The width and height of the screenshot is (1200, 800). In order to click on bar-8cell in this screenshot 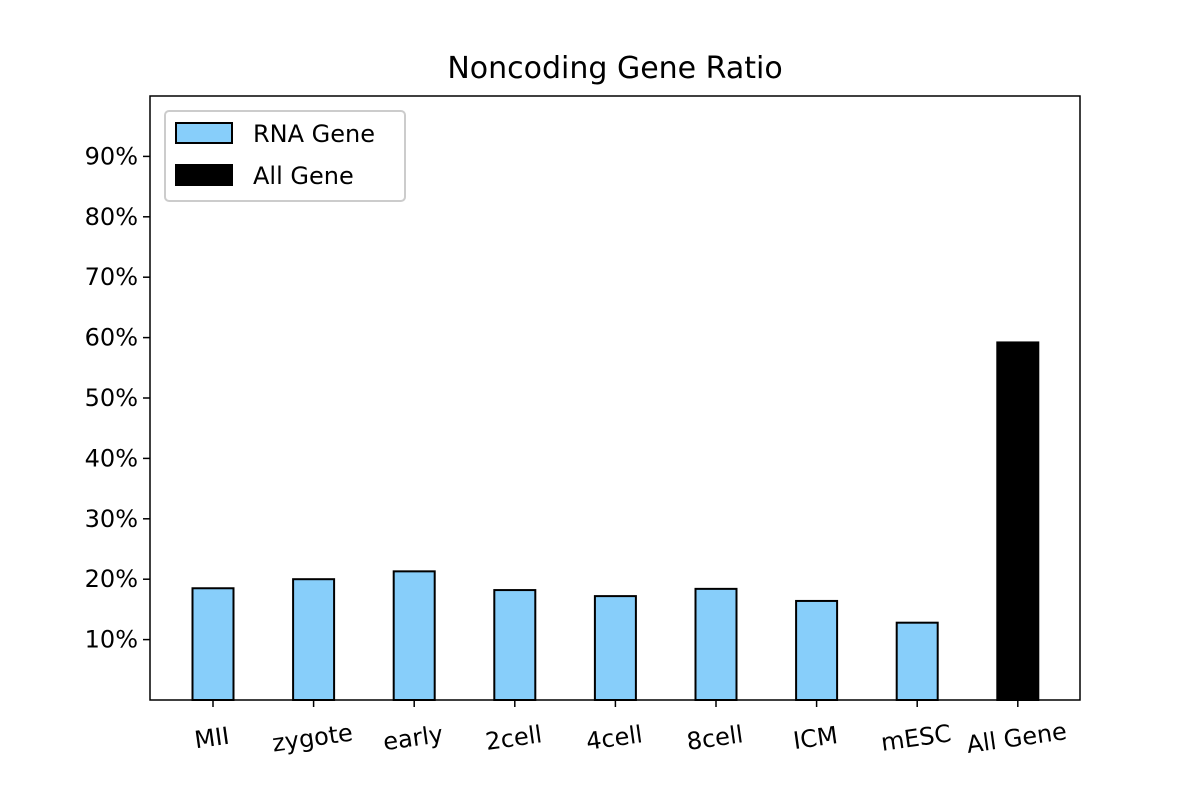, I will do `click(716, 644)`.